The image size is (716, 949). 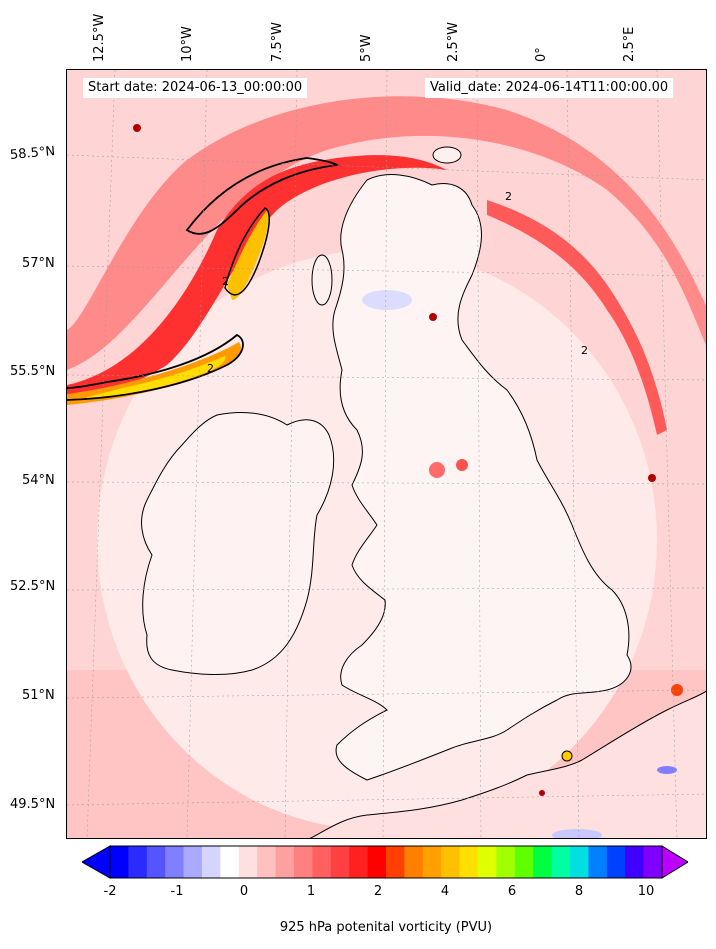 I want to click on land-france, so click(x=507, y=764).